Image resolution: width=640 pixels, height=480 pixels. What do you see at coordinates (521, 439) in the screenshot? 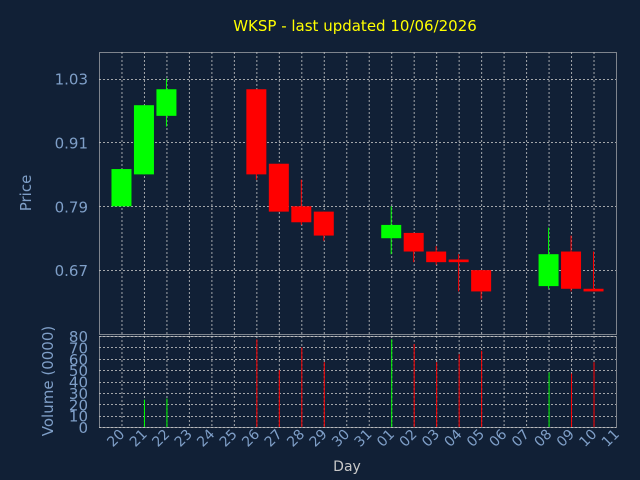
I see `x-tick-label: 07` at bounding box center [521, 439].